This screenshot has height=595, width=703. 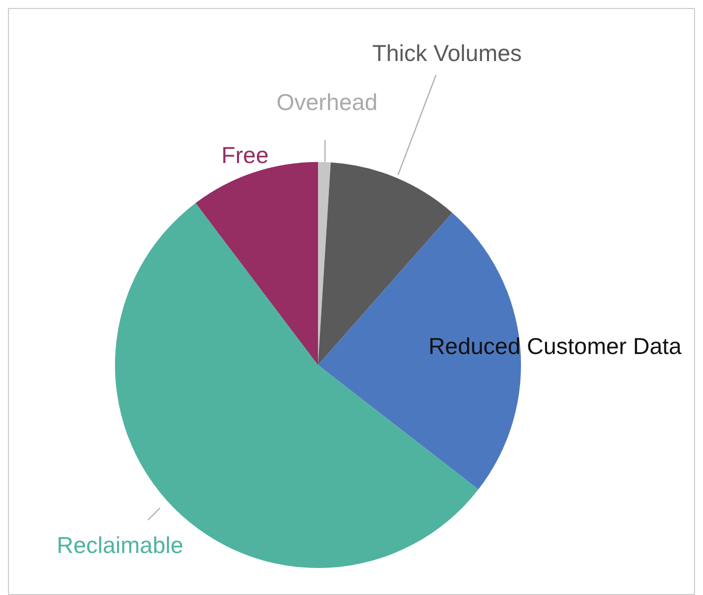 I want to click on slice-label: Reduced Customer Data, so click(x=555, y=346).